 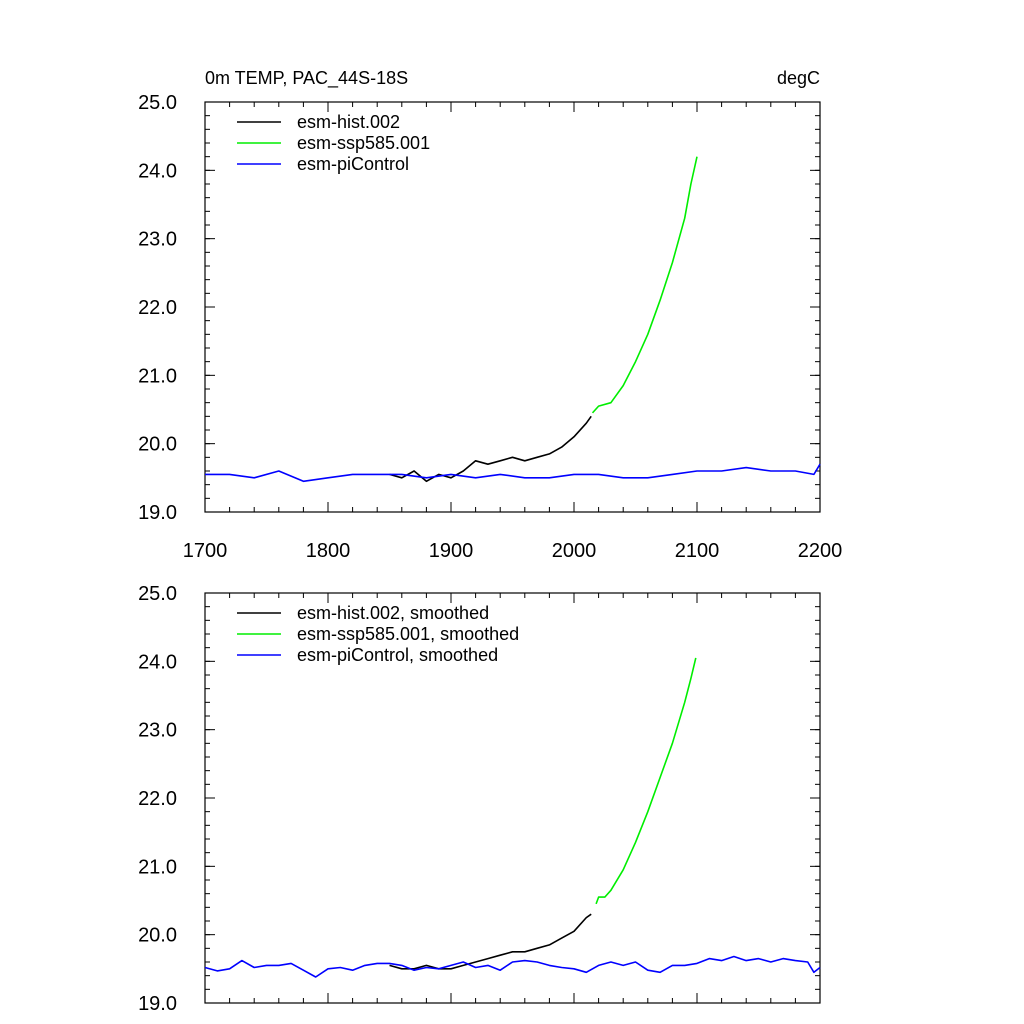 I want to click on series-line-esm-ssp585-001-smoothed, so click(x=646, y=781).